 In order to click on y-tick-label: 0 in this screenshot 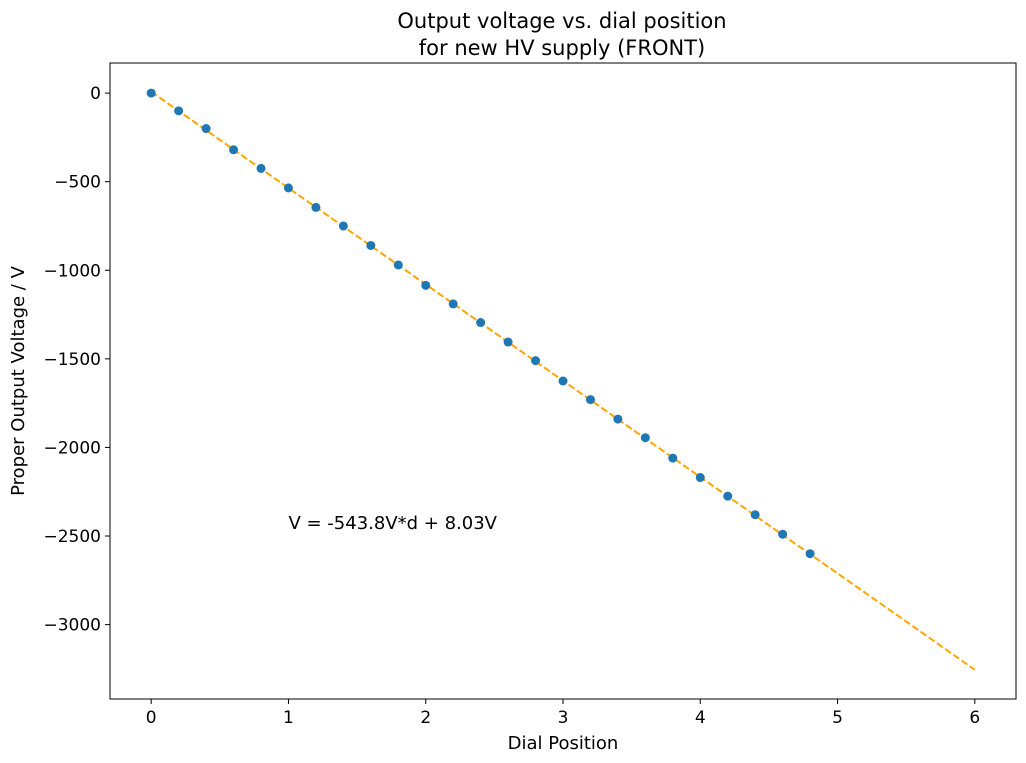, I will do `click(95, 94)`.